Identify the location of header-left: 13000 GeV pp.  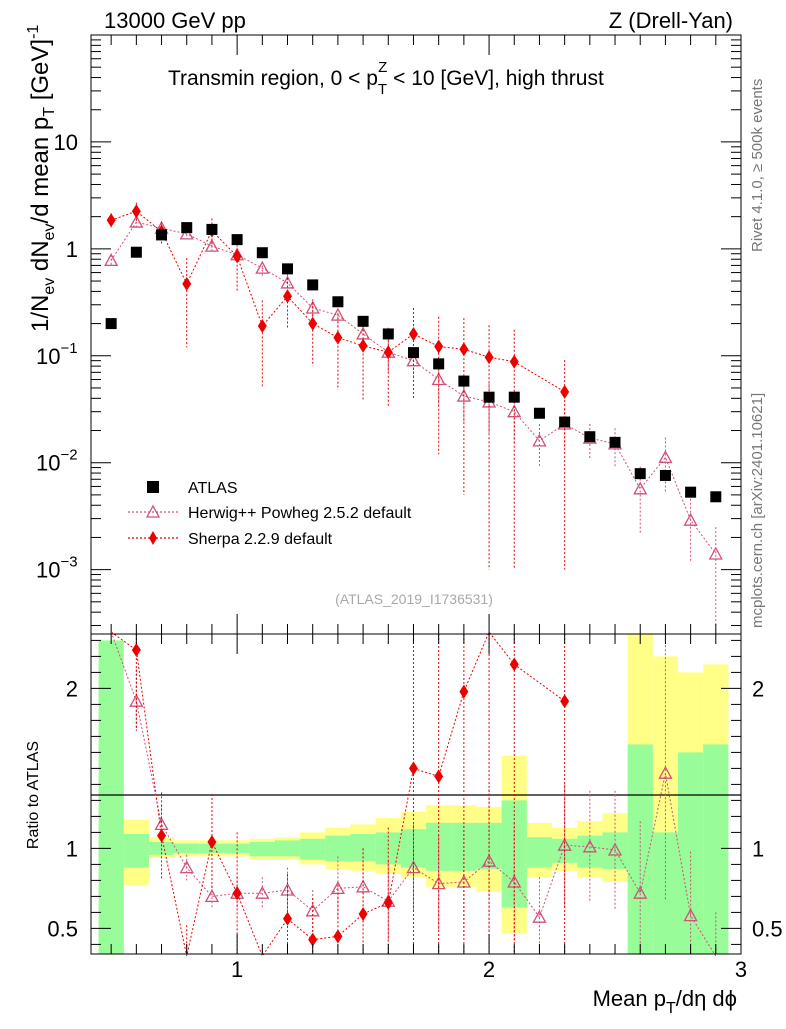
(175, 20).